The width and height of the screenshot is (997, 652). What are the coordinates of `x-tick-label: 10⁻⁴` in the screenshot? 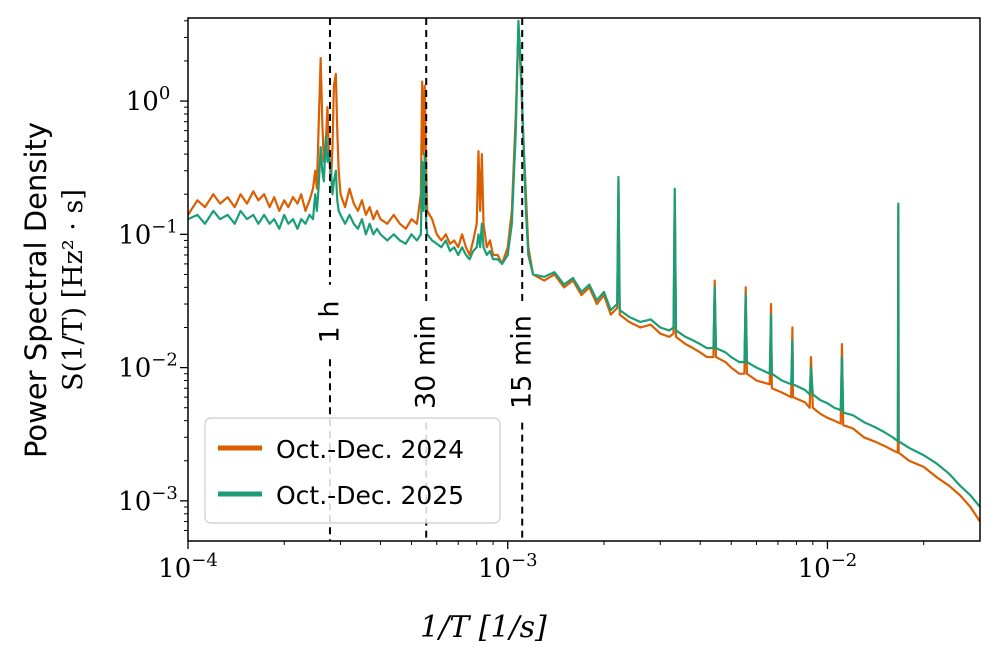 It's located at (188, 567).